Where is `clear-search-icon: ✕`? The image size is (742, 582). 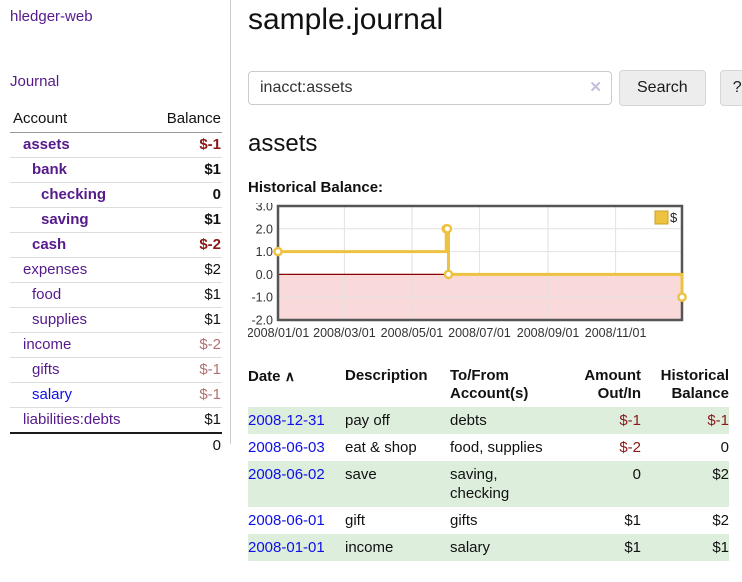
clear-search-icon: ✕ is located at coordinates (595, 87).